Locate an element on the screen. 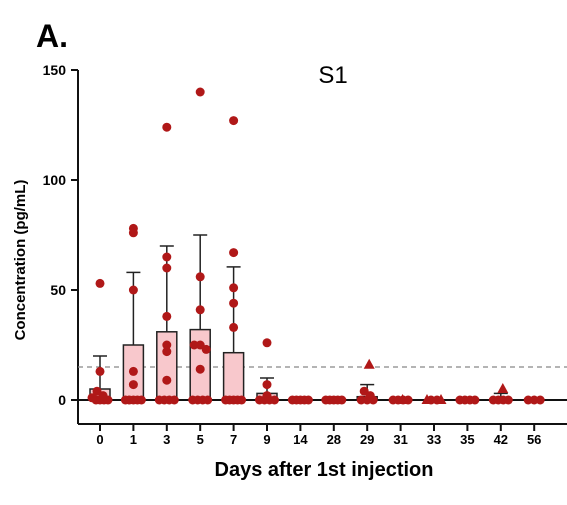 The image size is (567, 505). x-tick-label: 0 is located at coordinates (99, 439).